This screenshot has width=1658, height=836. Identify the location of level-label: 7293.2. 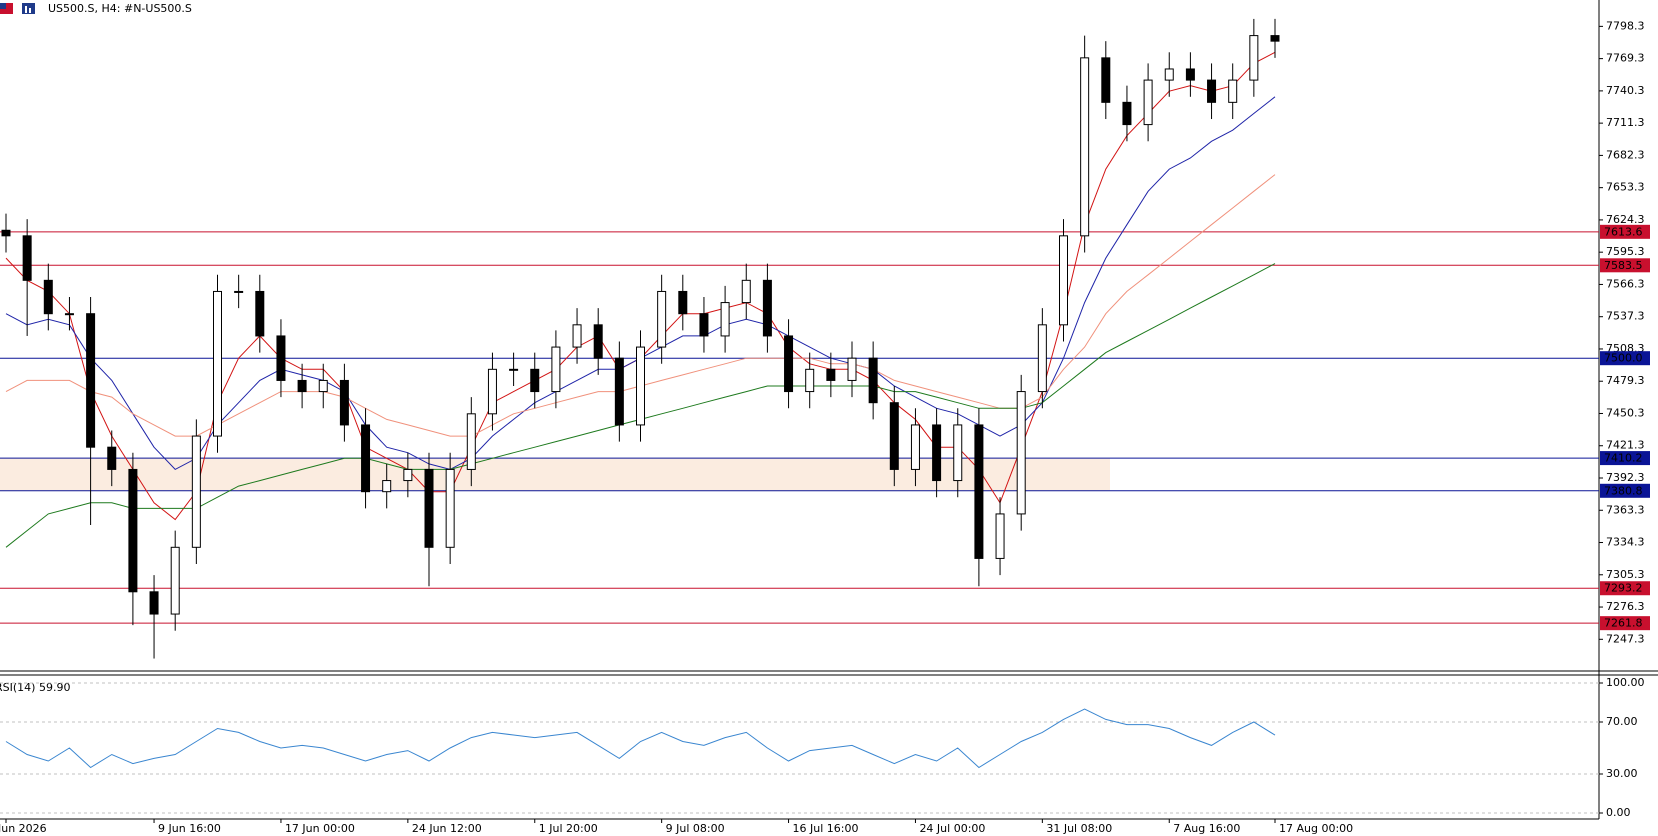
(1623, 588).